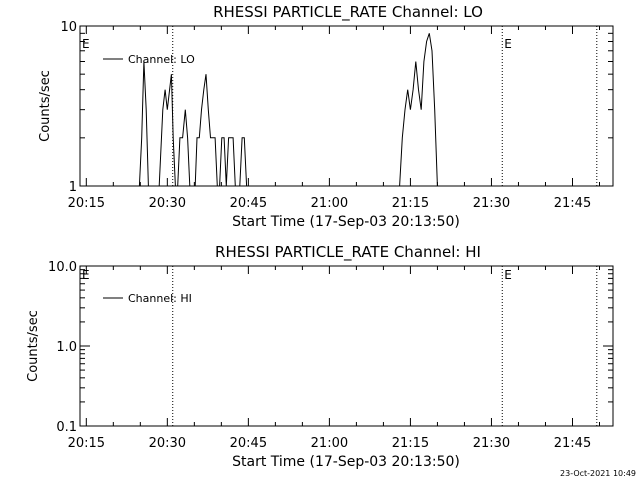 This screenshot has height=480, width=640. I want to click on chart-title: RHESSI PARTICLE_RATE Channel: HI, so click(348, 252).